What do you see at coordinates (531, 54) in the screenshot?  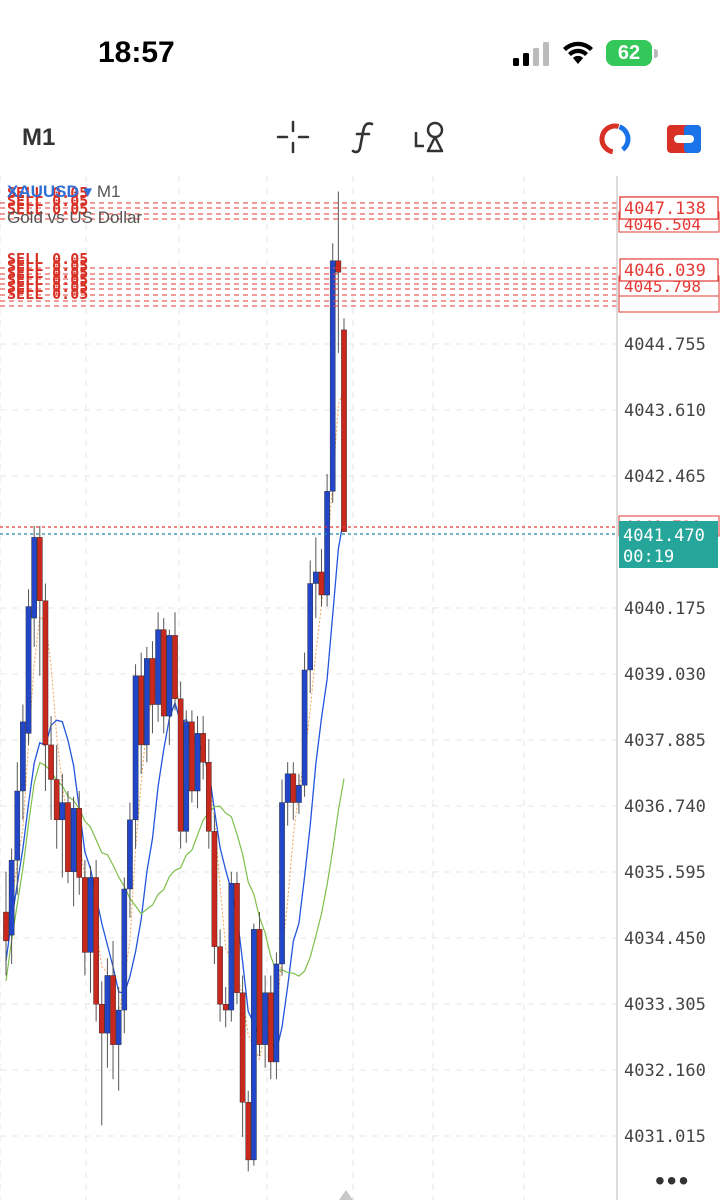 I see `signal-icon` at bounding box center [531, 54].